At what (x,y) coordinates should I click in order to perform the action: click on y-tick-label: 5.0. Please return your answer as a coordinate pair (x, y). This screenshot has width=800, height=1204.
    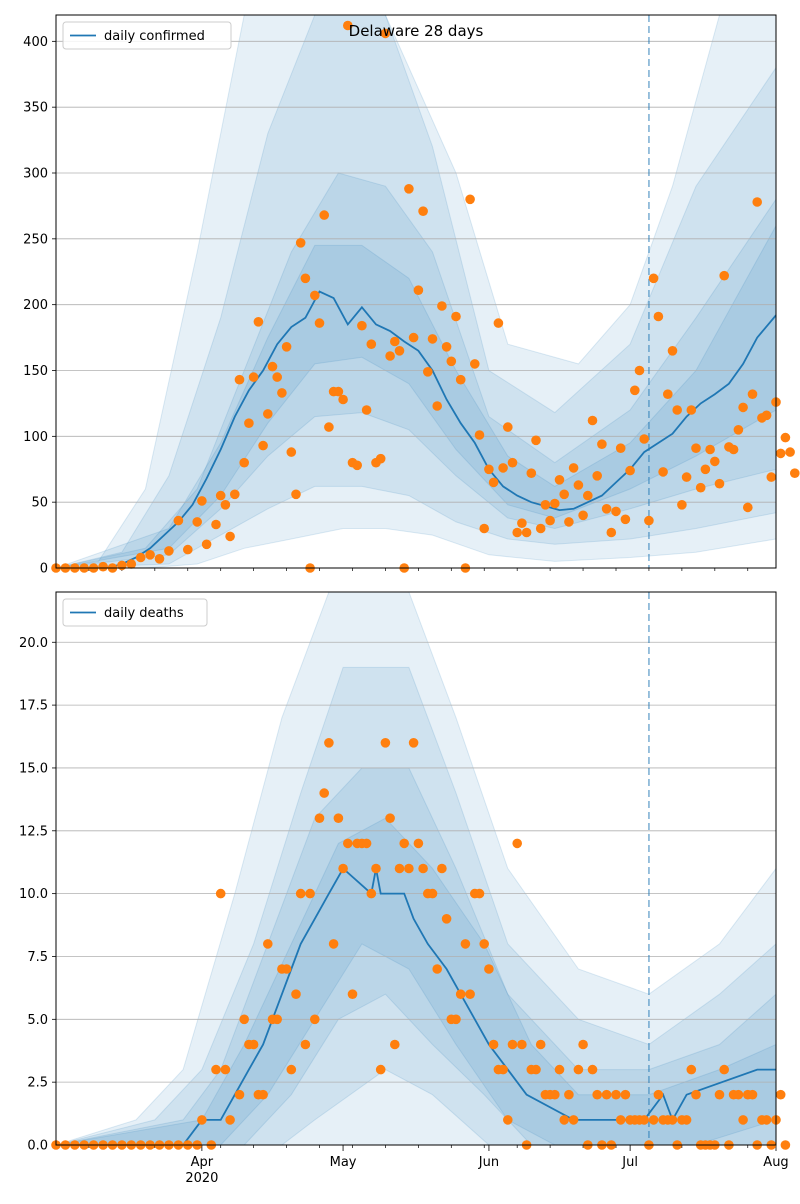
    Looking at the image, I should click on (37, 1020).